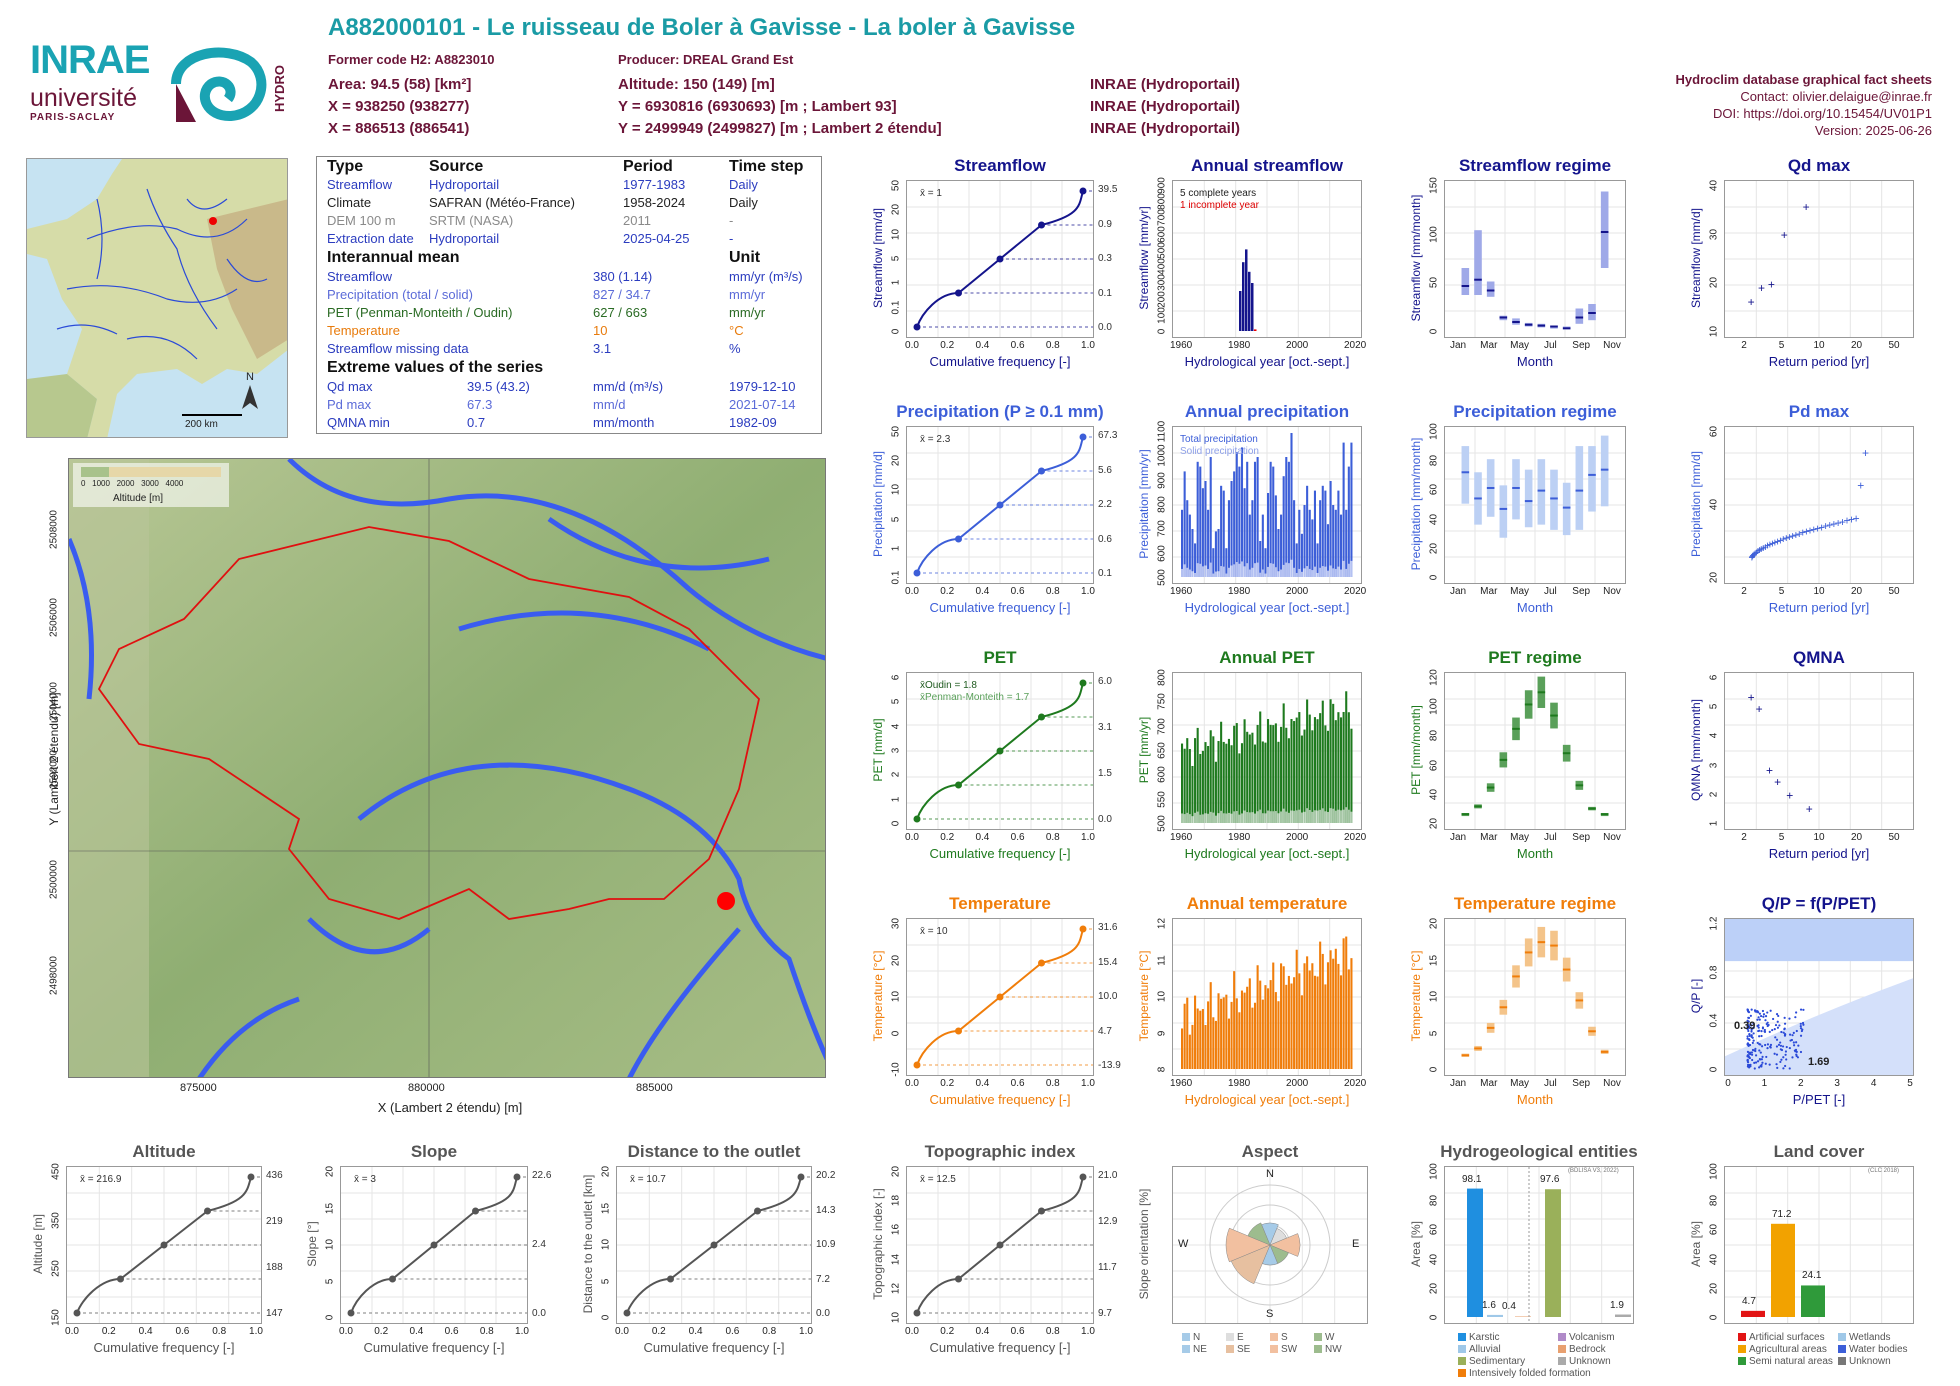 The image size is (1960, 1386). Describe the element at coordinates (1714, 736) in the screenshot. I see `chart-ytick: 4` at that location.